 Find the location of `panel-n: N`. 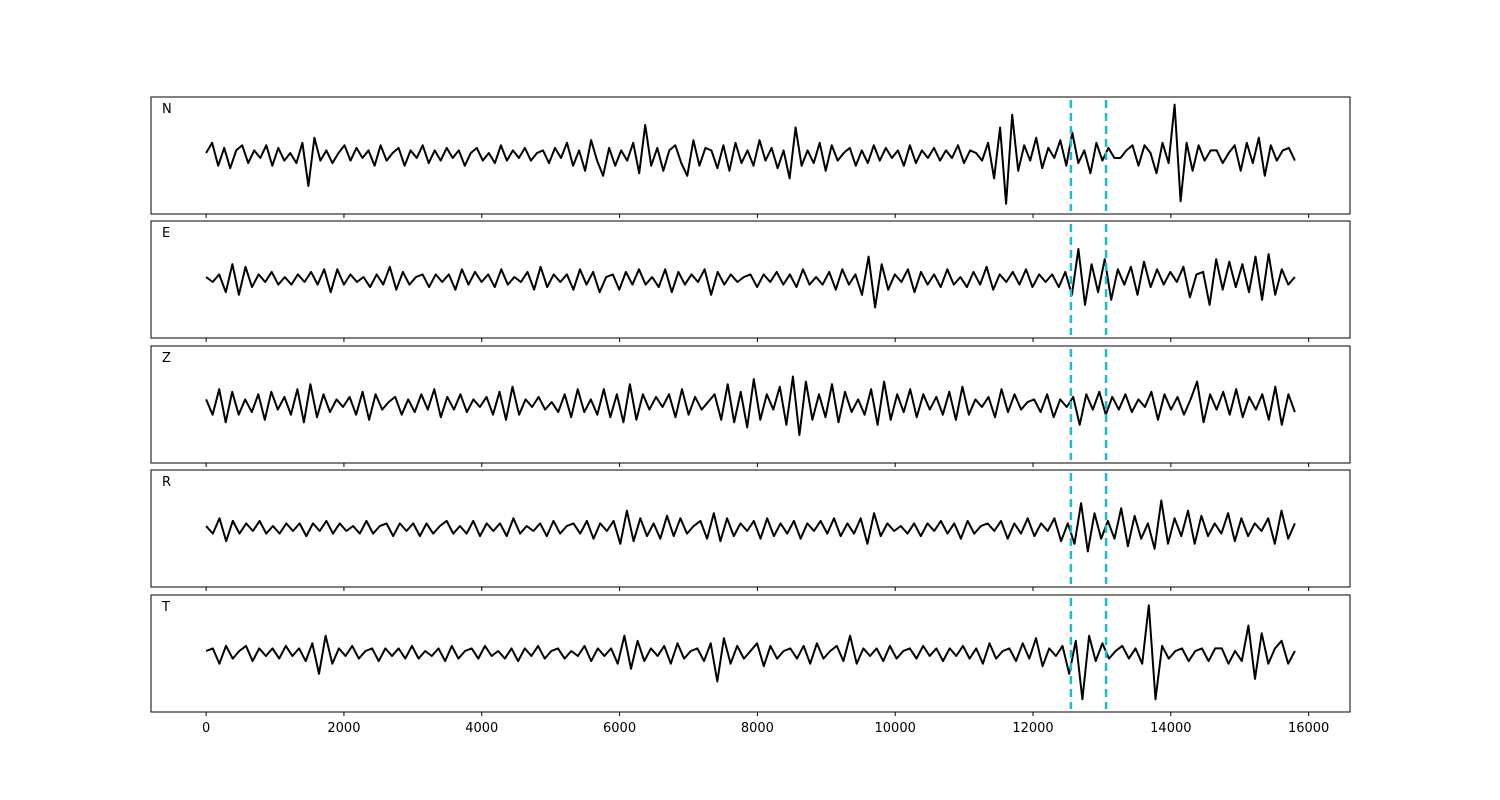

panel-n: N is located at coordinates (750, 157).